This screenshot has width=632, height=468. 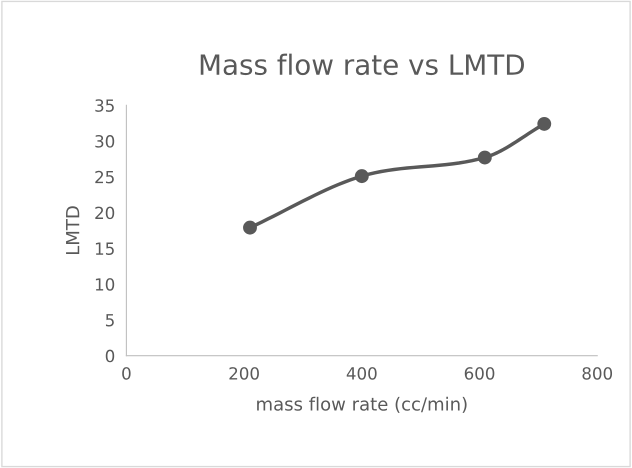 What do you see at coordinates (361, 373) in the screenshot?
I see `x-tick-label: 400` at bounding box center [361, 373].